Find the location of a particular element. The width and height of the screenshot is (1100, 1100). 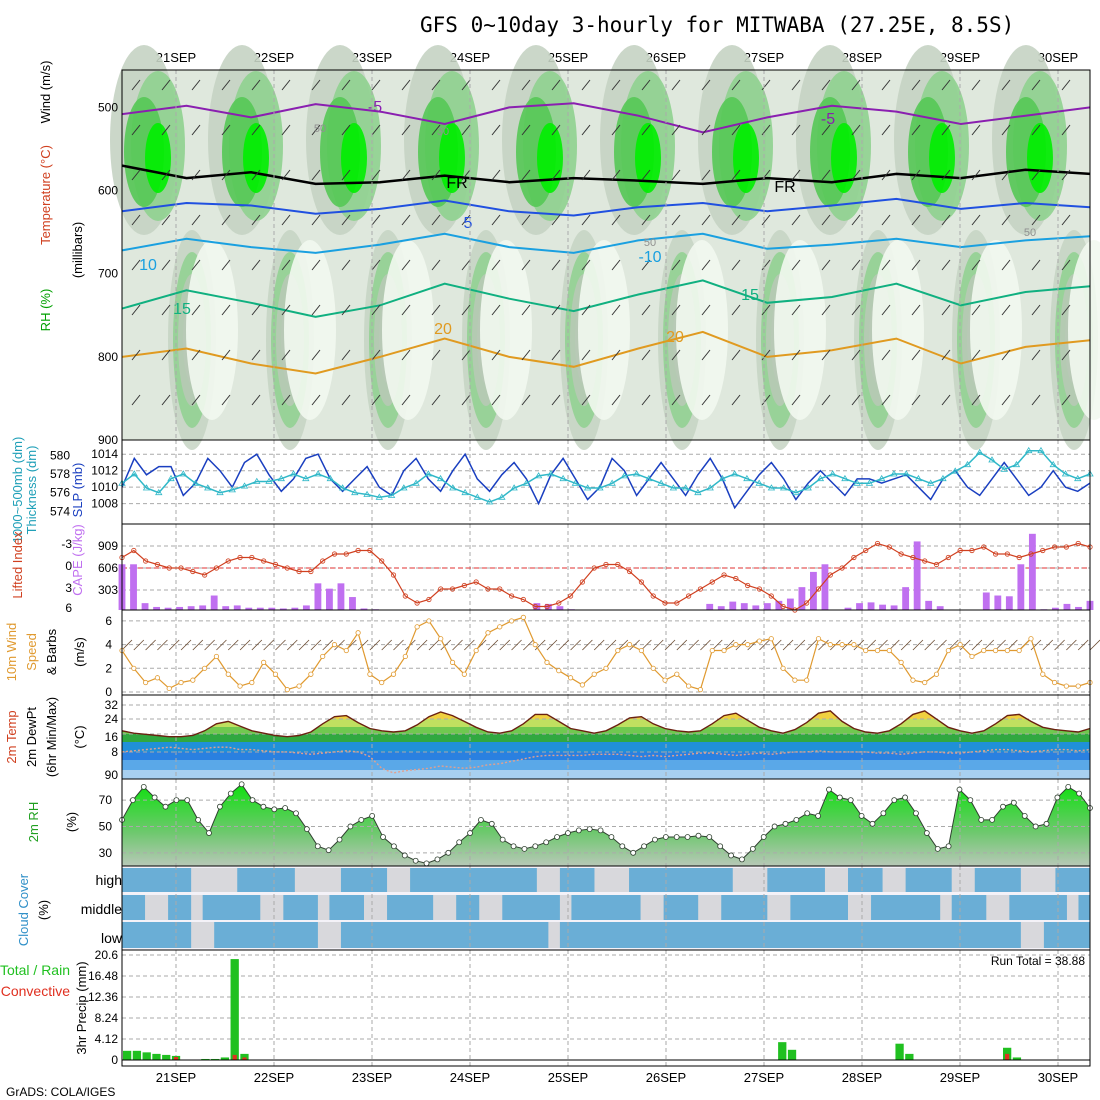

date-label-bottom: 28SEP is located at coordinates (862, 1077).